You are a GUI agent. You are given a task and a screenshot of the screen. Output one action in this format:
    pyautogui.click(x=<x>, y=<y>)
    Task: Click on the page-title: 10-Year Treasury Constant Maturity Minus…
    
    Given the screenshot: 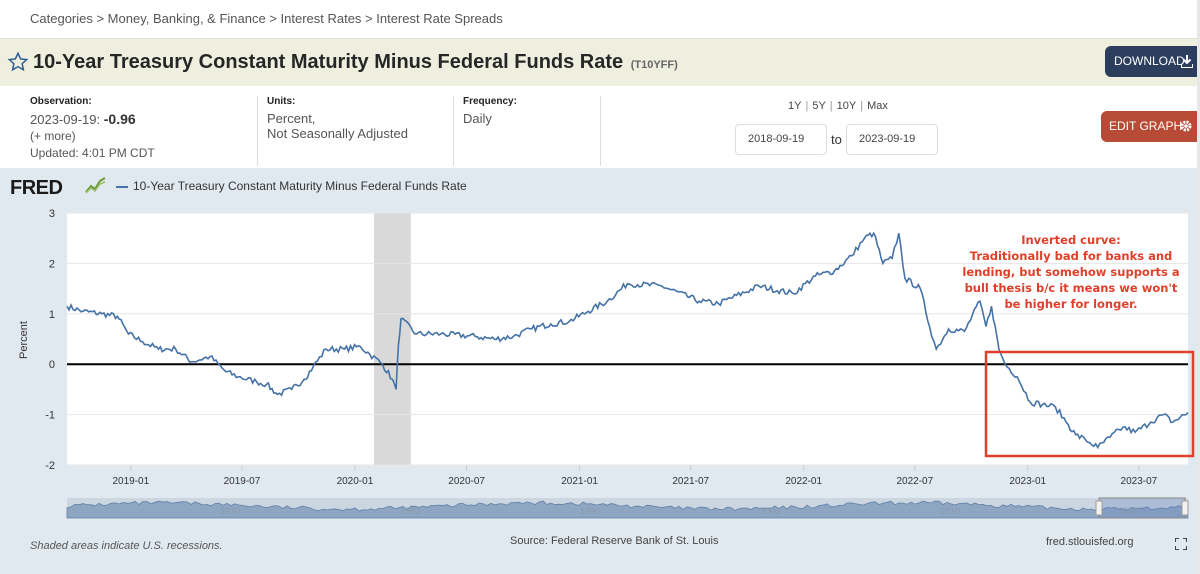 What is the action you would take?
    pyautogui.click(x=355, y=62)
    